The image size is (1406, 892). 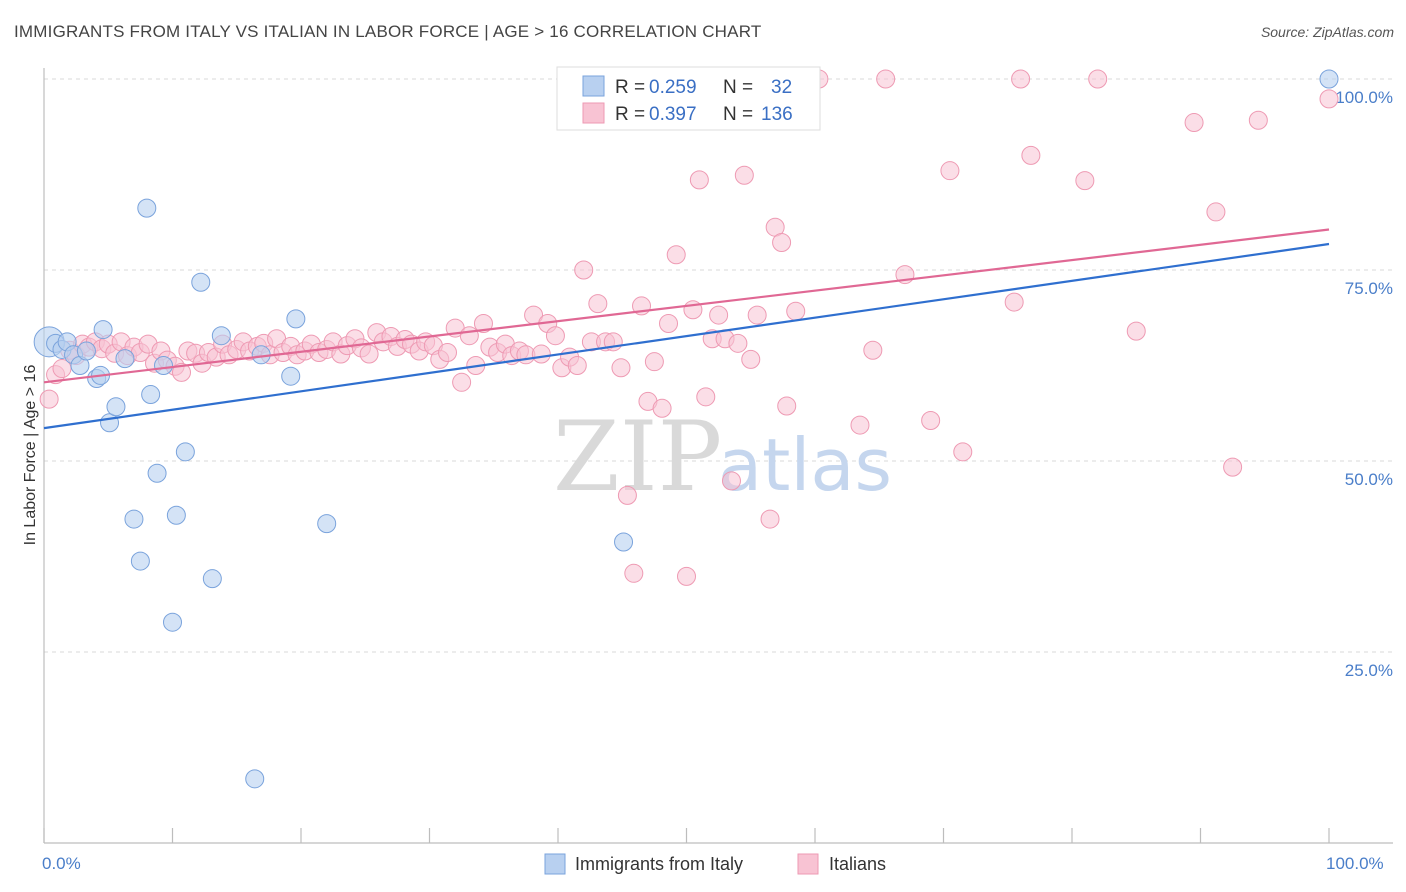 What do you see at coordinates (1364, 97) in the screenshot?
I see `y-tick-label-100: 100.0%` at bounding box center [1364, 97].